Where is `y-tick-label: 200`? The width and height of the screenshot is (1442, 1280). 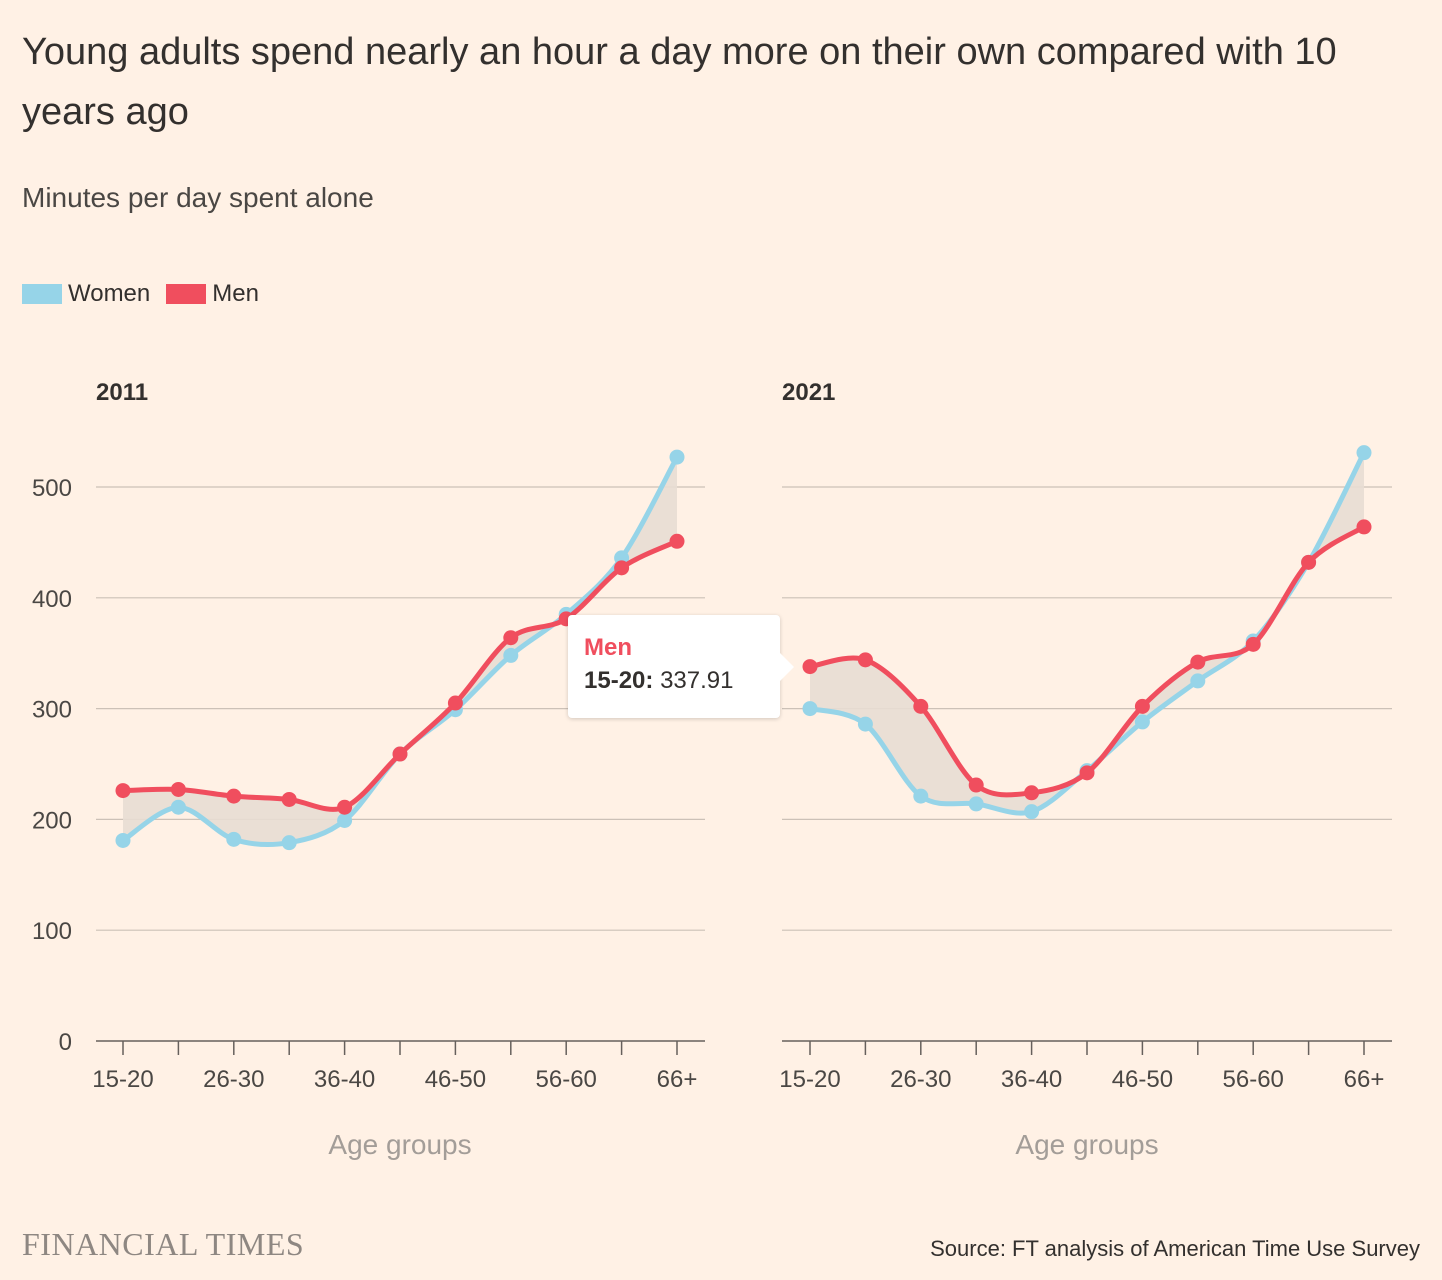 y-tick-label: 200 is located at coordinates (52, 820).